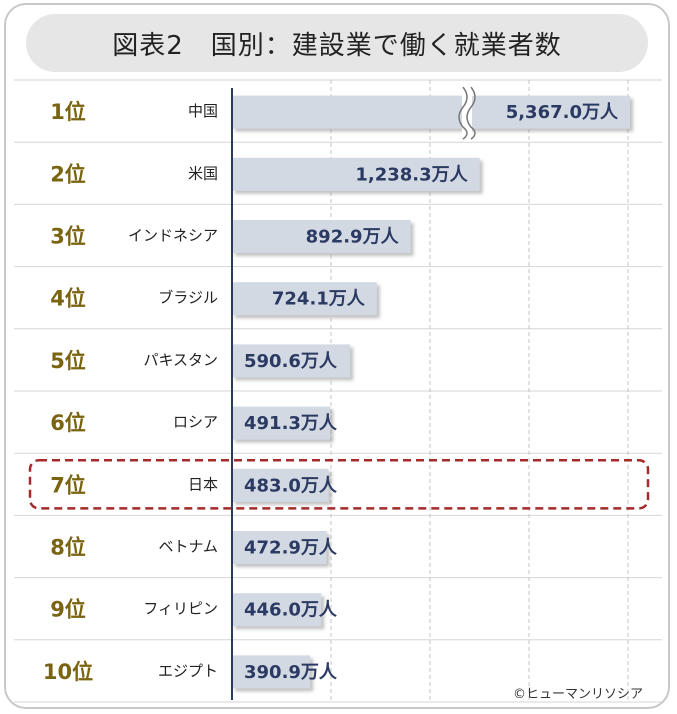 Image resolution: width=677 pixels, height=714 pixels. Describe the element at coordinates (291, 485) in the screenshot. I see `value-label: 483.0万人` at that location.